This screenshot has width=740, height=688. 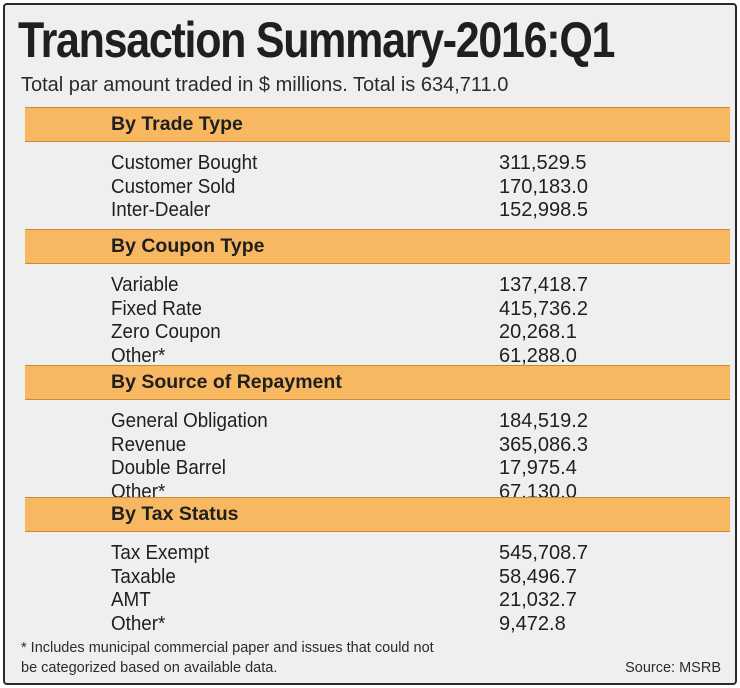 What do you see at coordinates (377, 124) in the screenshot?
I see `section-header: By Trade Type` at bounding box center [377, 124].